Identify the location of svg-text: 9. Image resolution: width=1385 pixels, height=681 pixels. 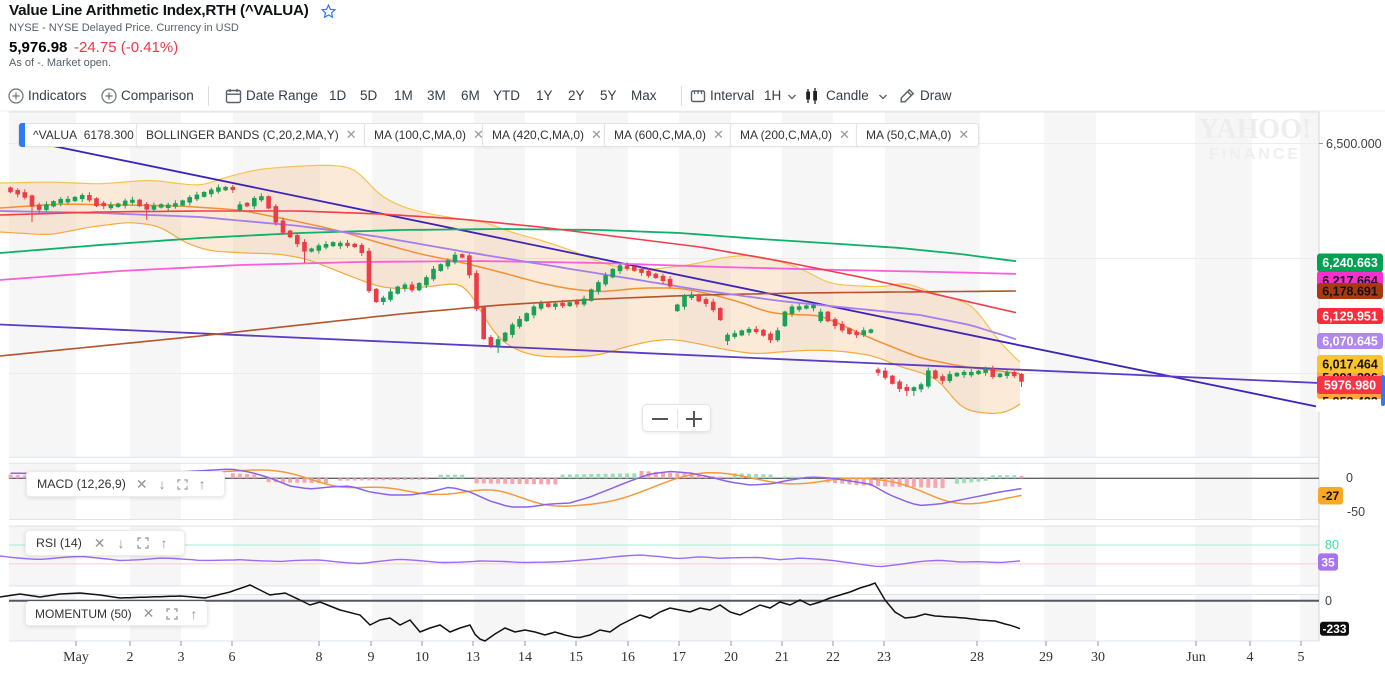
(371, 657).